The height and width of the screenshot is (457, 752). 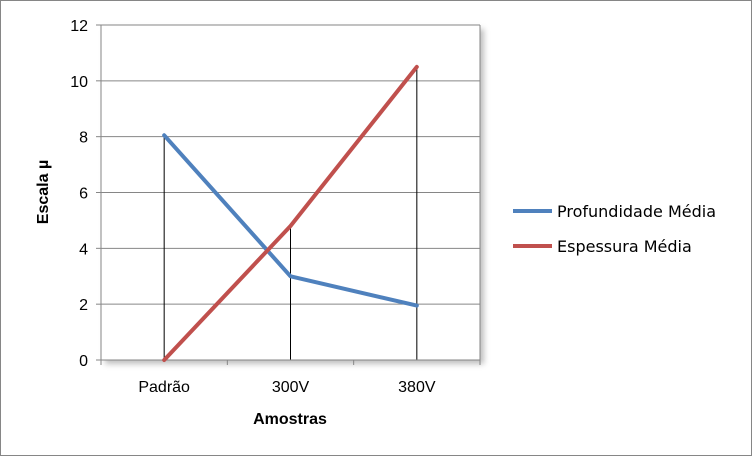 I want to click on x-tick-label-1: 300V, so click(x=291, y=387).